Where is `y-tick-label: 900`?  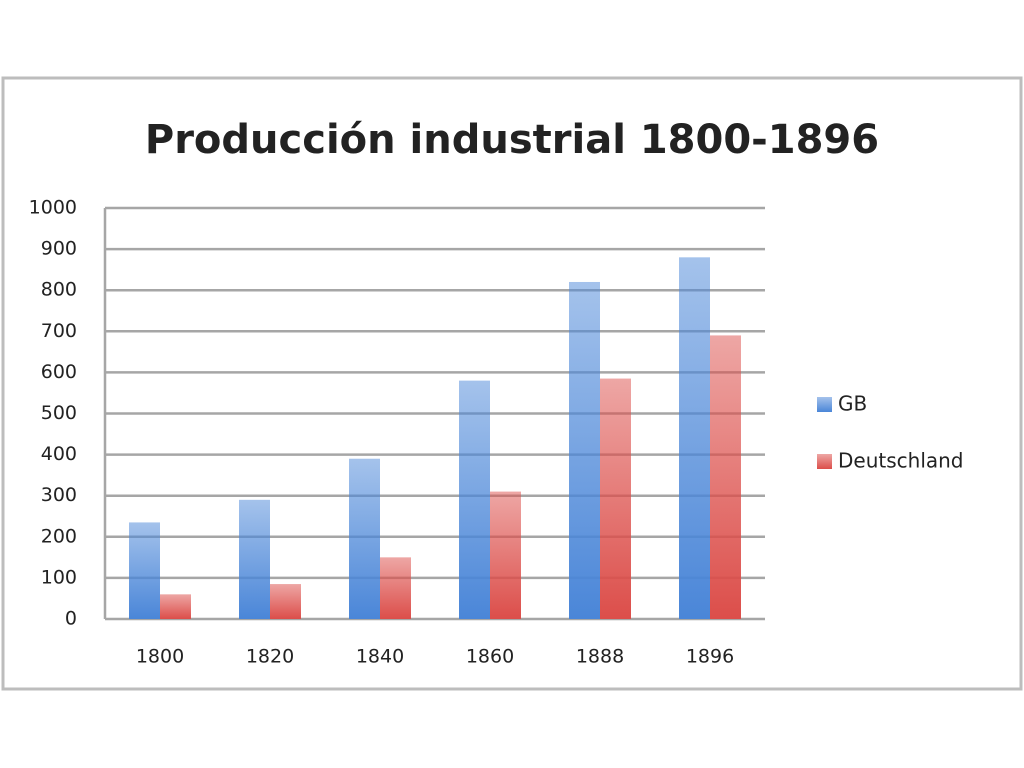 y-tick-label: 900 is located at coordinates (59, 249).